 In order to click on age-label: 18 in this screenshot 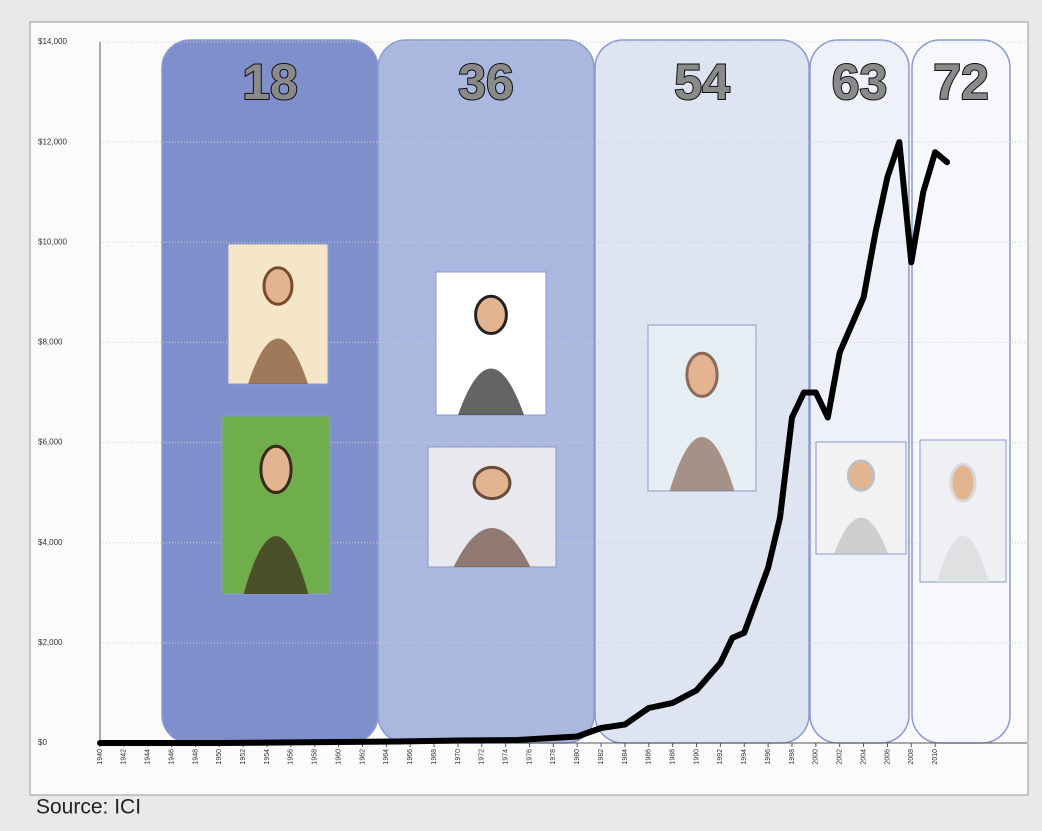, I will do `click(270, 82)`.